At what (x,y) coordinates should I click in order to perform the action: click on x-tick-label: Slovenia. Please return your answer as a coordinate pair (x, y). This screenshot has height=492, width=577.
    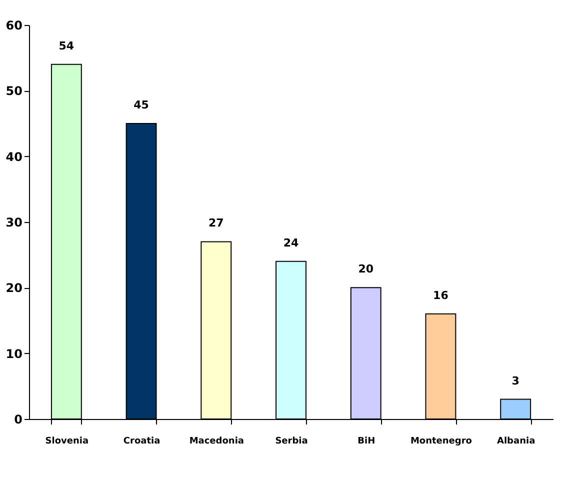
    Looking at the image, I should click on (67, 441).